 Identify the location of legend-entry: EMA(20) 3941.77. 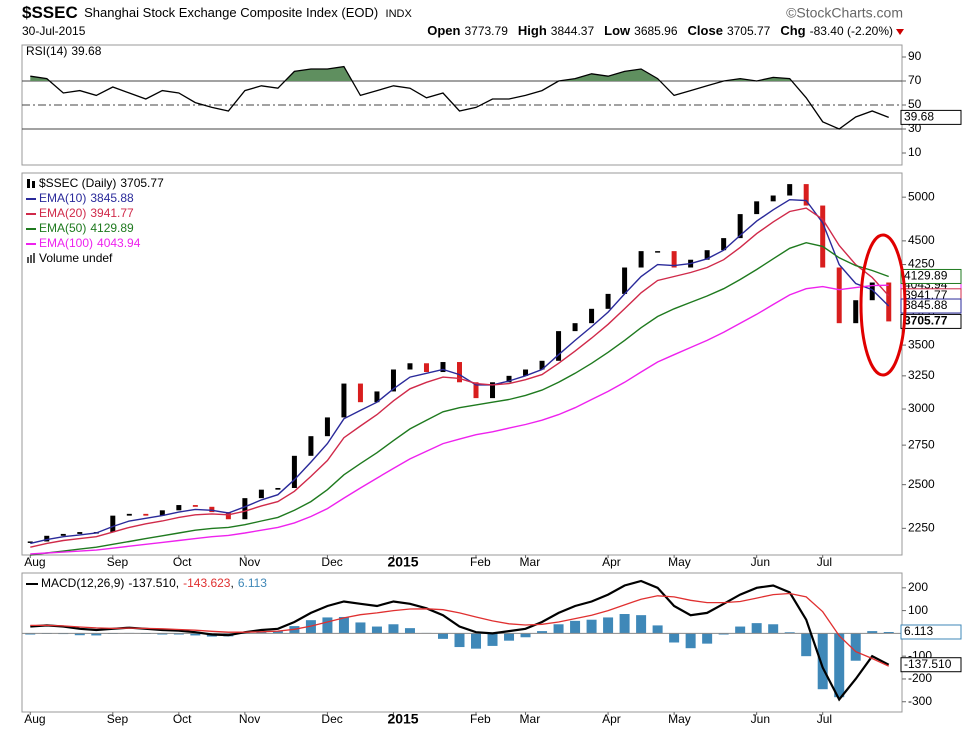
(86, 213).